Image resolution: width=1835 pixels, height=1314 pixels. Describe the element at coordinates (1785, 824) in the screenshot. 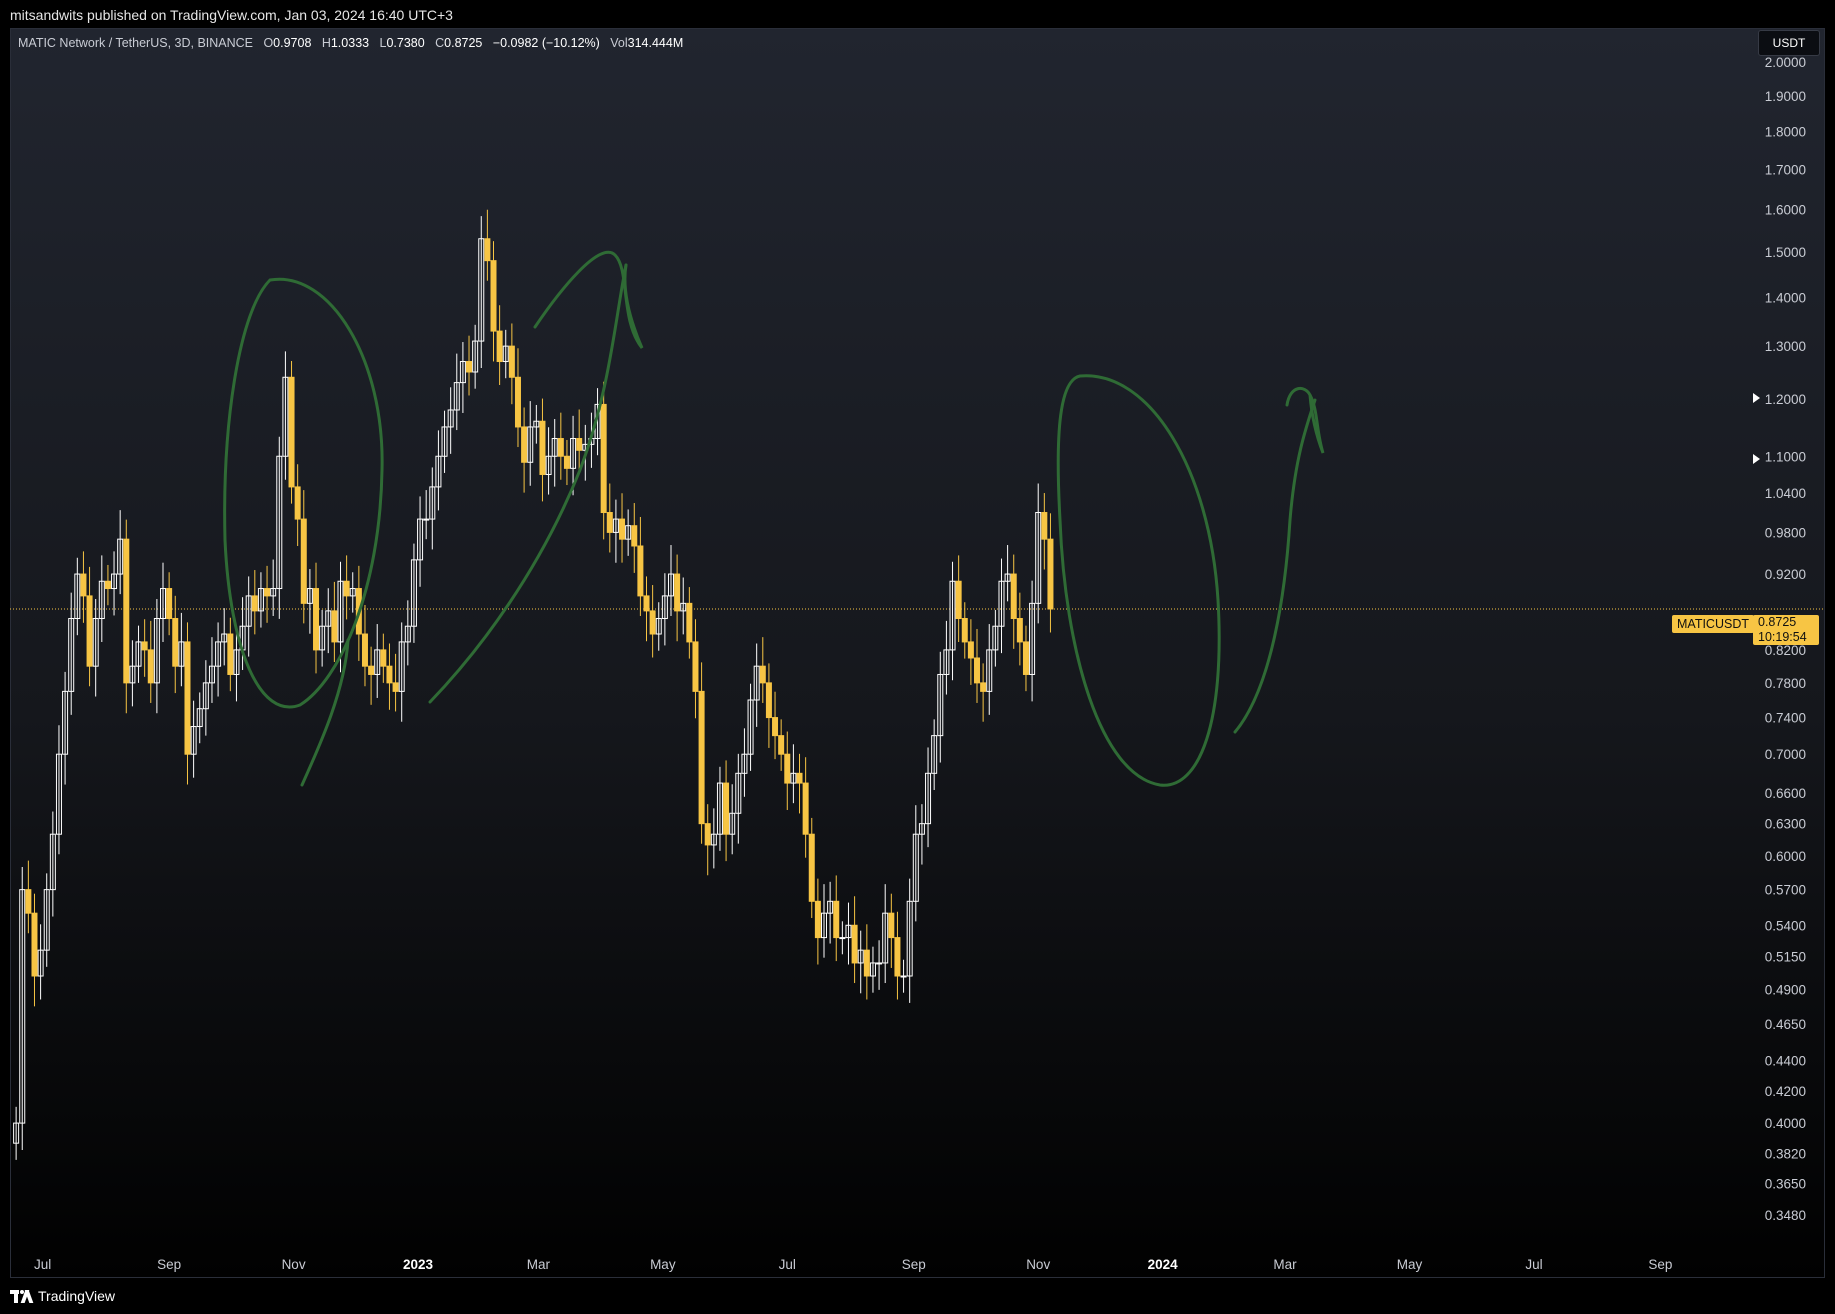

I see `y-tick-label: 0.6300` at that location.